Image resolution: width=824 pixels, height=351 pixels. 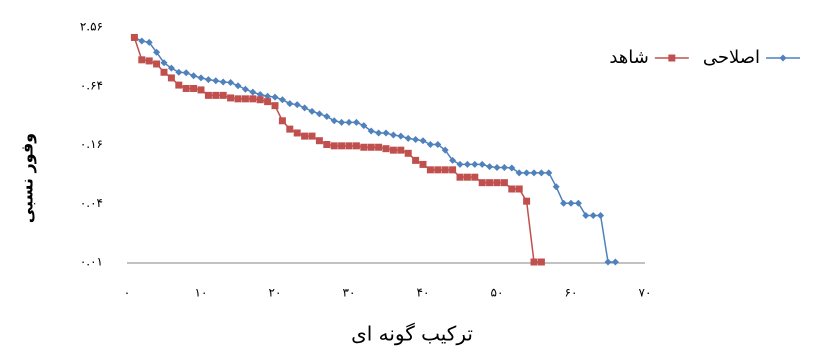 I want to click on y-tick-label: ۲.۵۶, so click(x=91, y=27).